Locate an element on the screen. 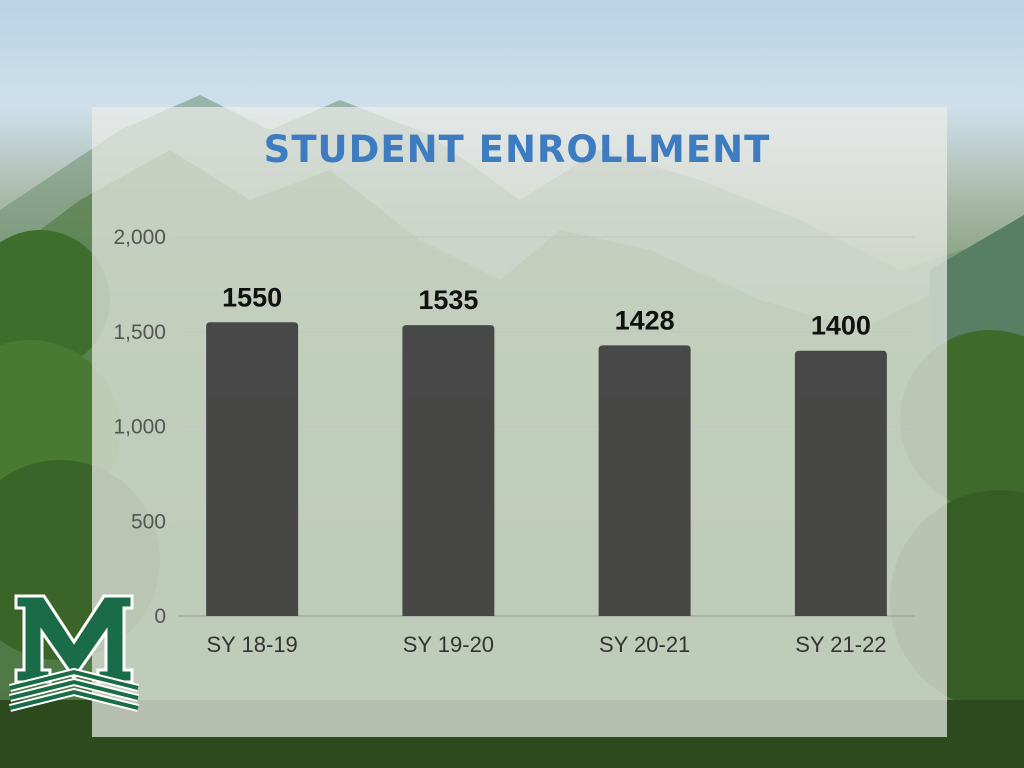  data-label: 1400 is located at coordinates (841, 326).